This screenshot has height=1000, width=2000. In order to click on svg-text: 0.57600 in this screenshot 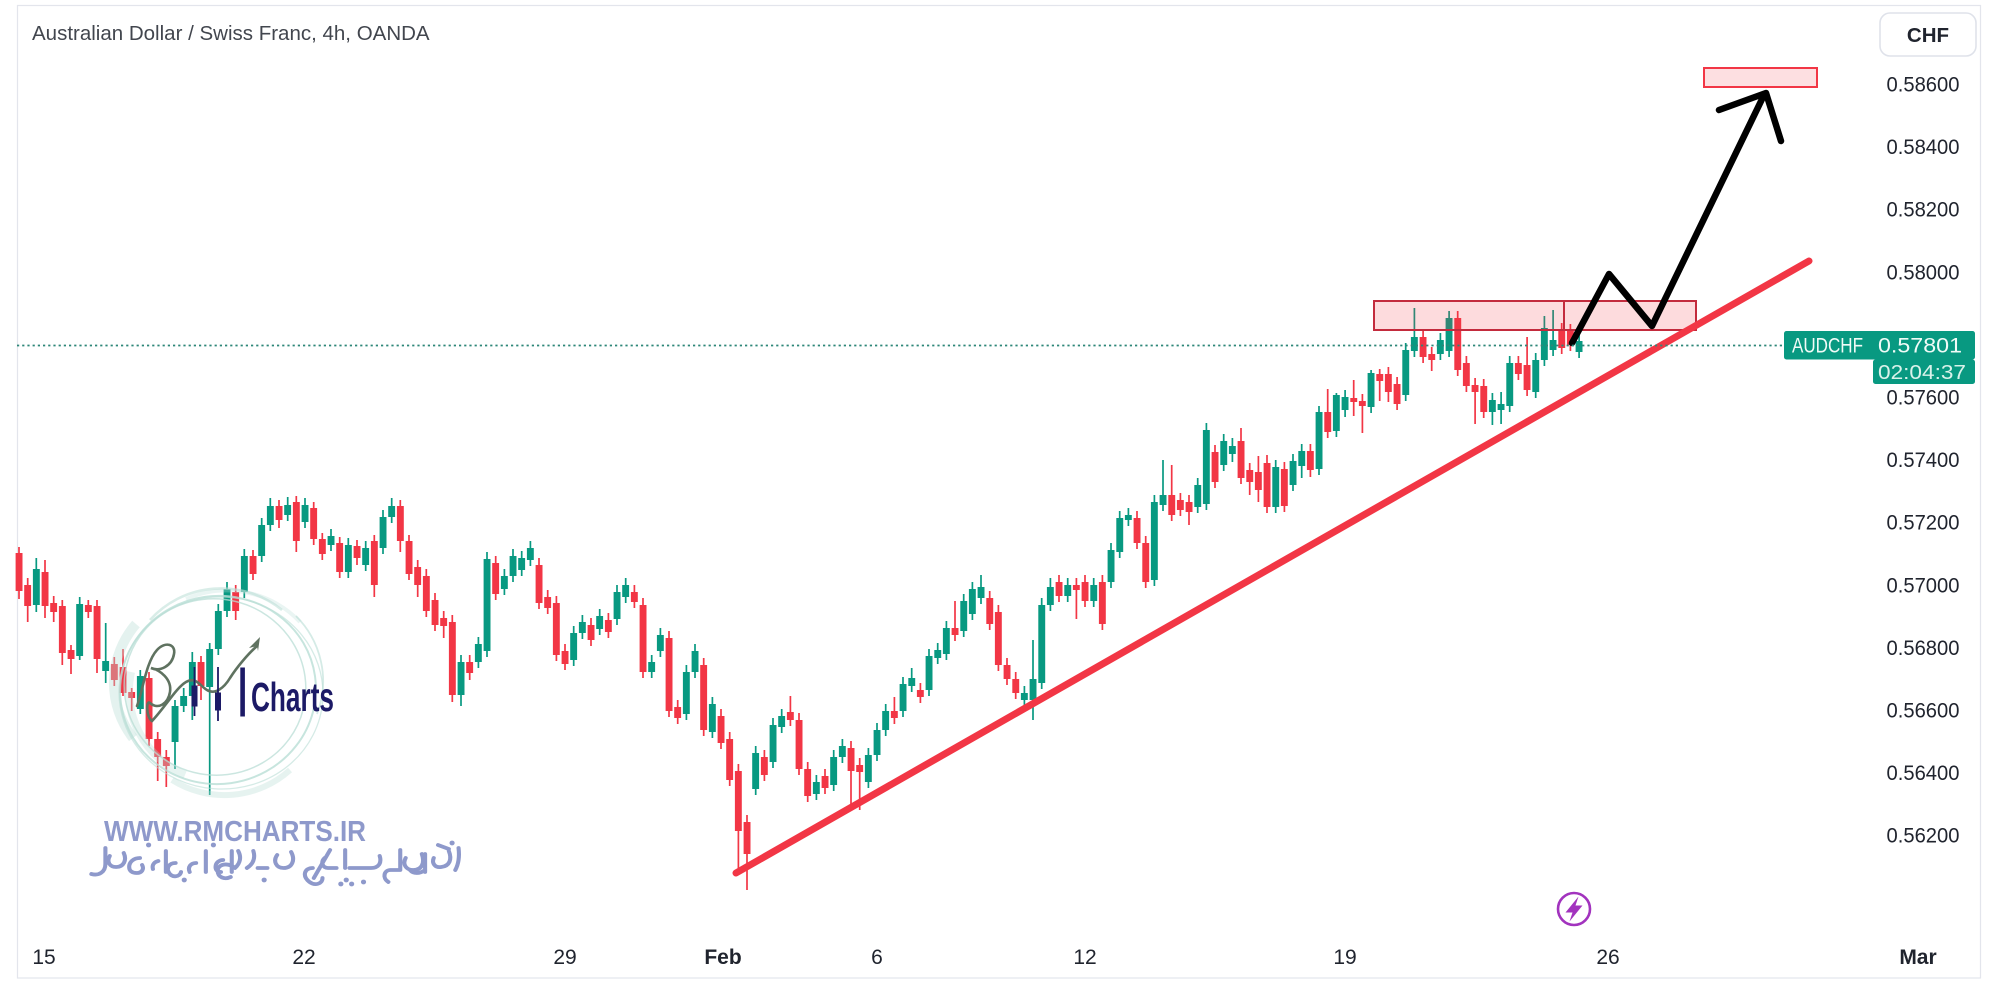, I will do `click(1923, 398)`.